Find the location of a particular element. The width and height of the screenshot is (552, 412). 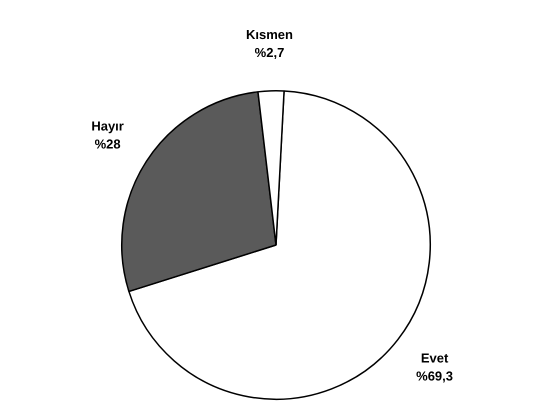

data-label: %28 is located at coordinates (107, 144).